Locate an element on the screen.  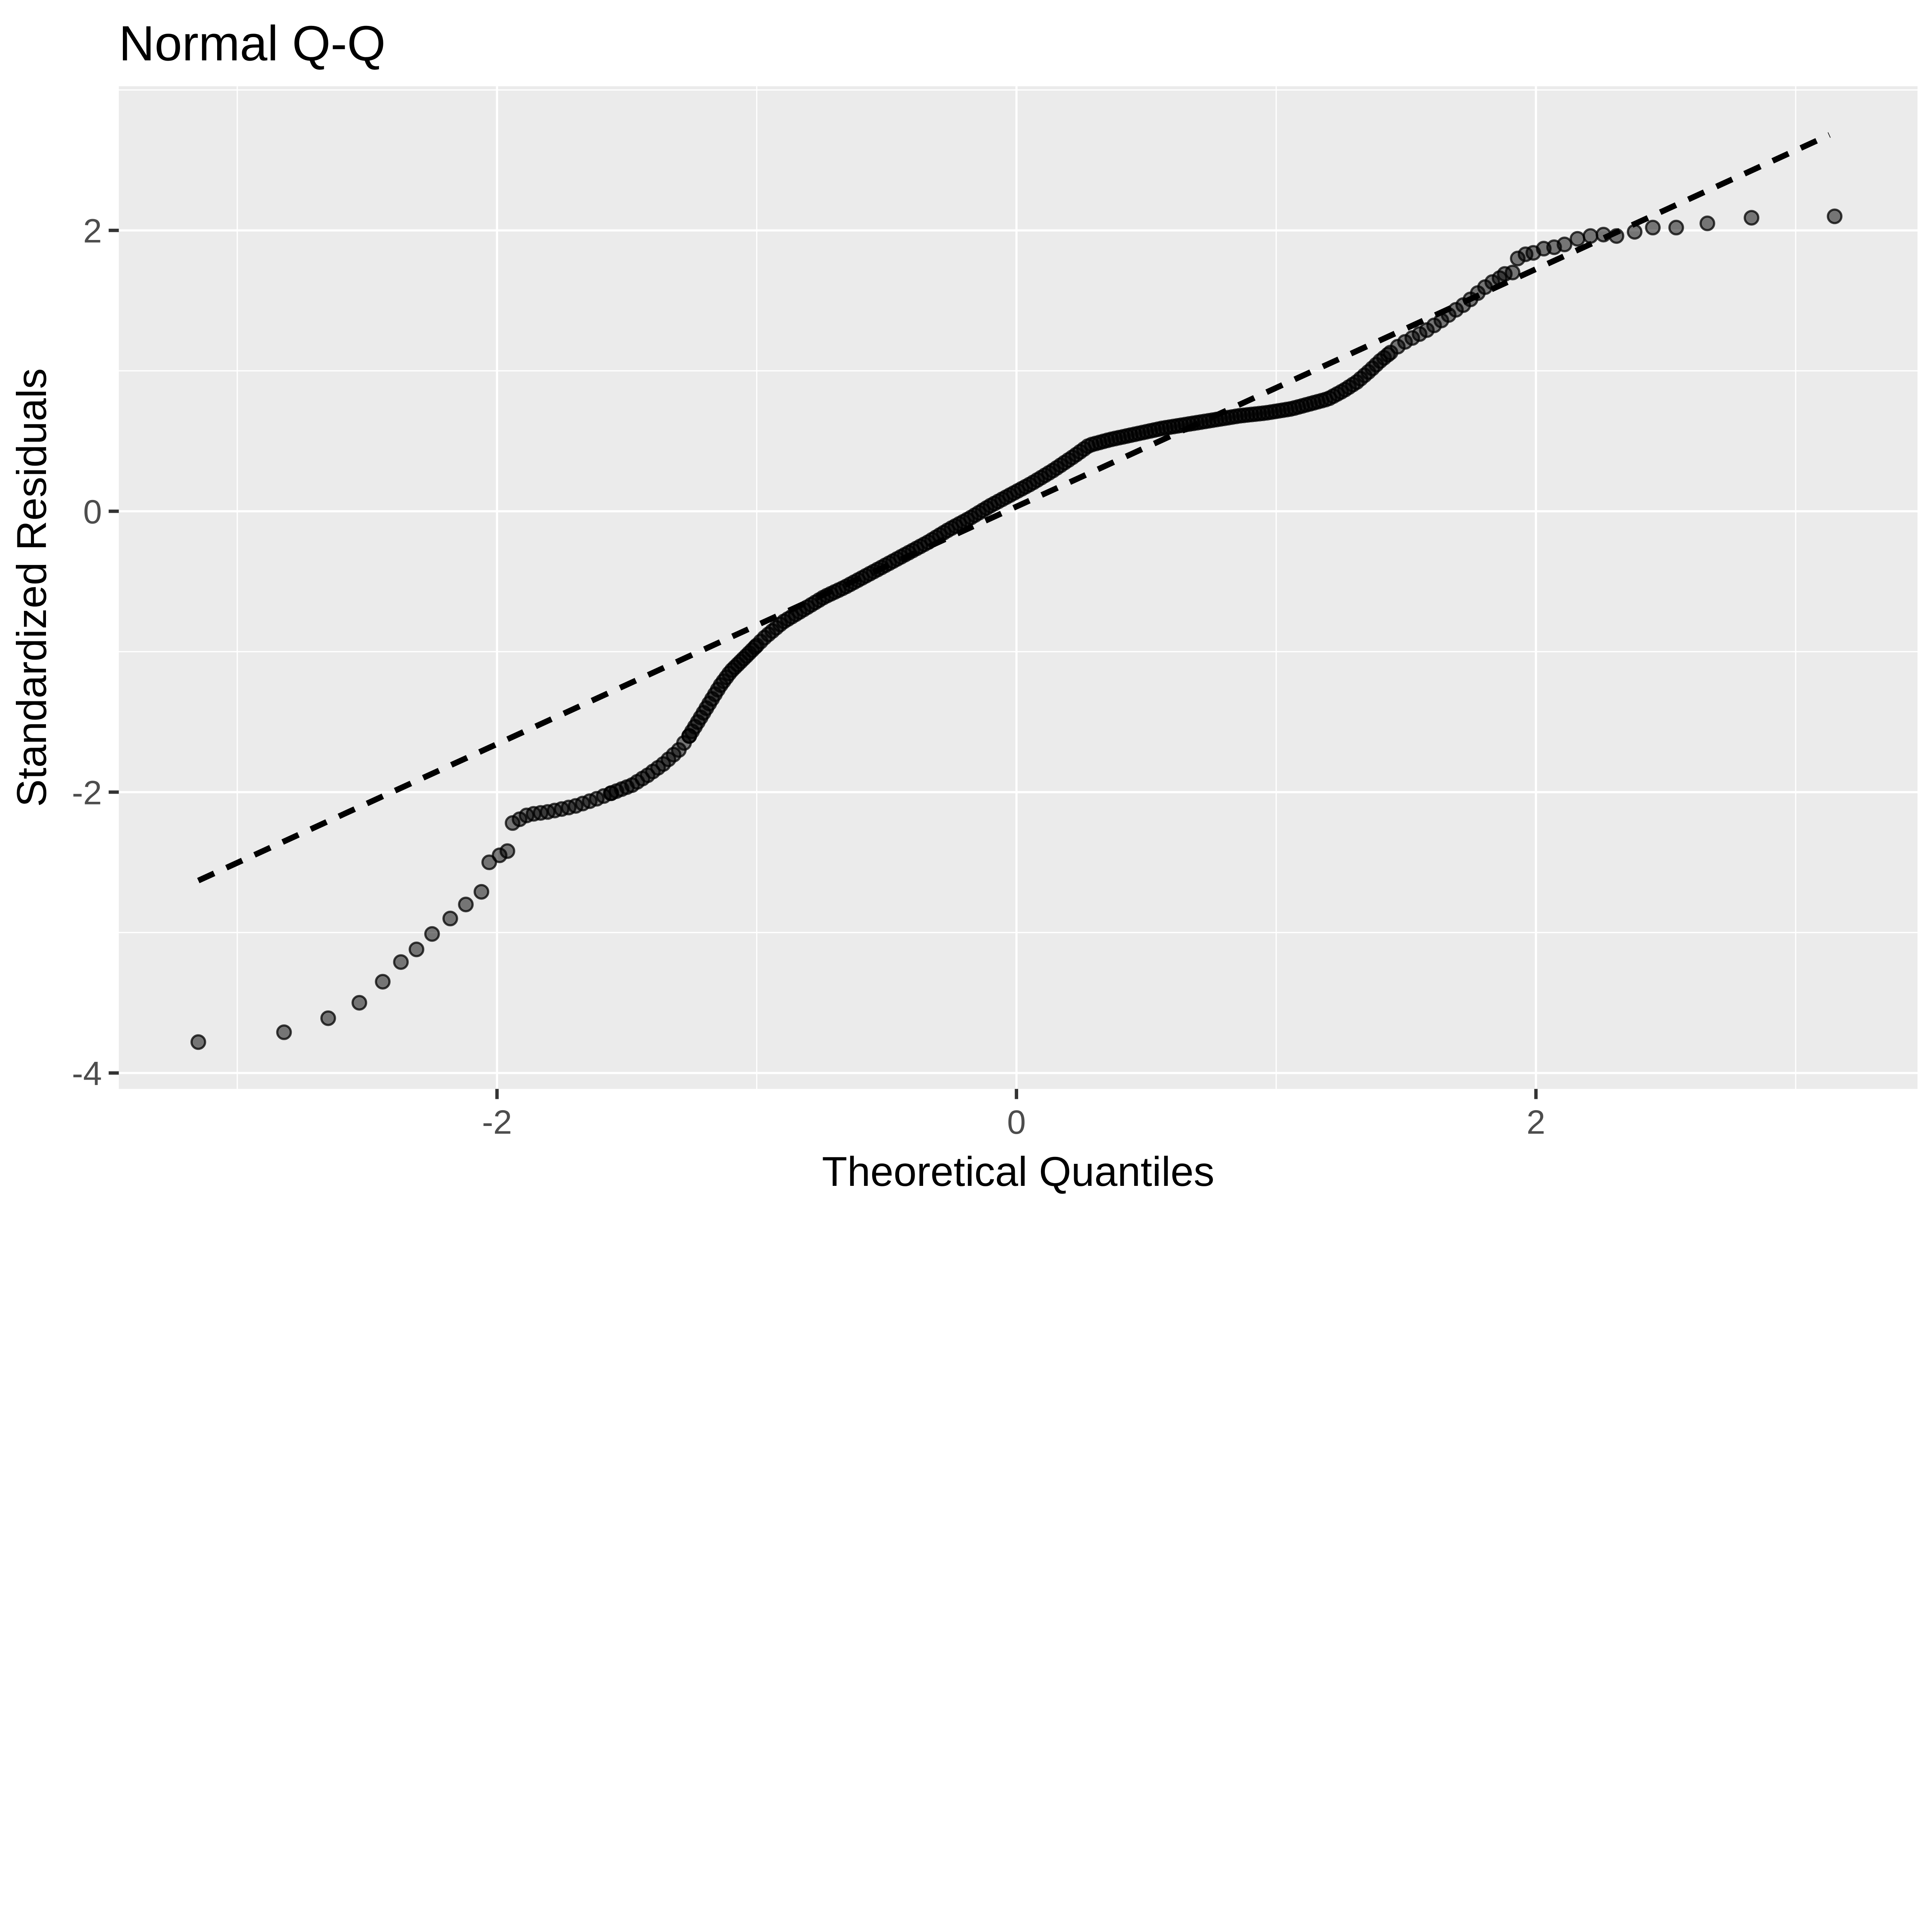
x-tick-label: 0 is located at coordinates (1017, 1122).